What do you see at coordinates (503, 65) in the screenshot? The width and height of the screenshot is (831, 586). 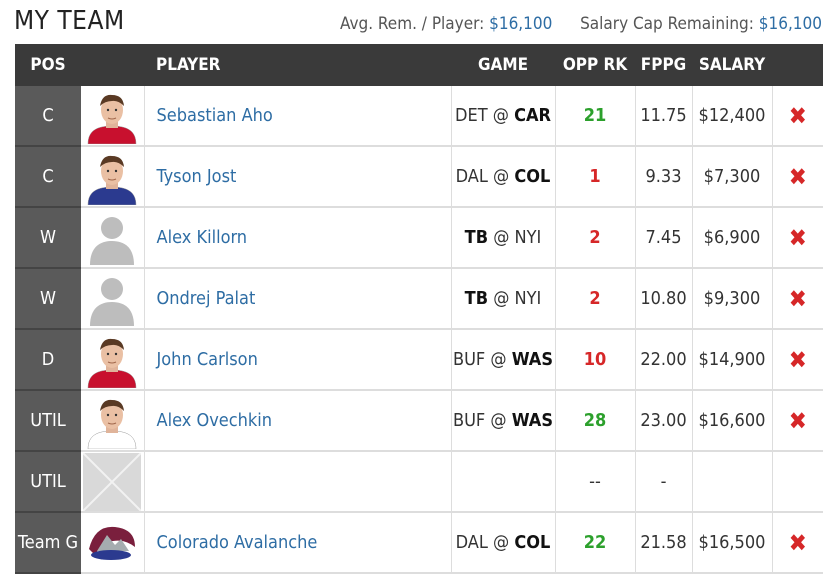 I see `col-game: GAME` at bounding box center [503, 65].